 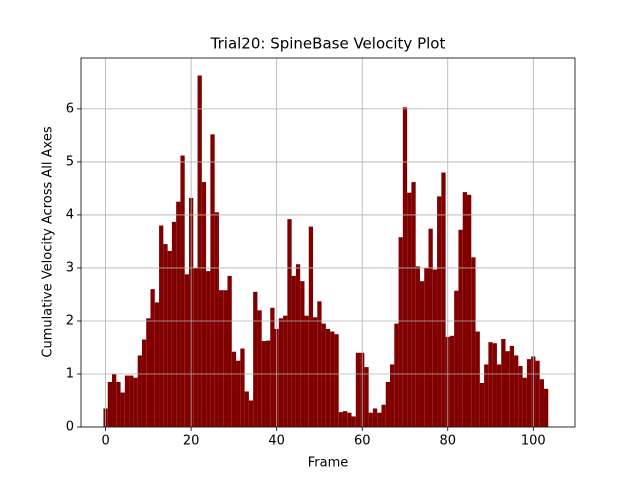 What do you see at coordinates (70, 108) in the screenshot?
I see `y-tick-label: 6` at bounding box center [70, 108].